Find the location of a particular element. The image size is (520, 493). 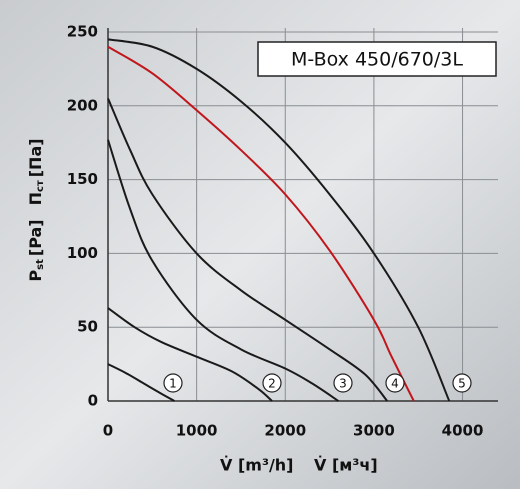

annotation: 1 is located at coordinates (173, 384).